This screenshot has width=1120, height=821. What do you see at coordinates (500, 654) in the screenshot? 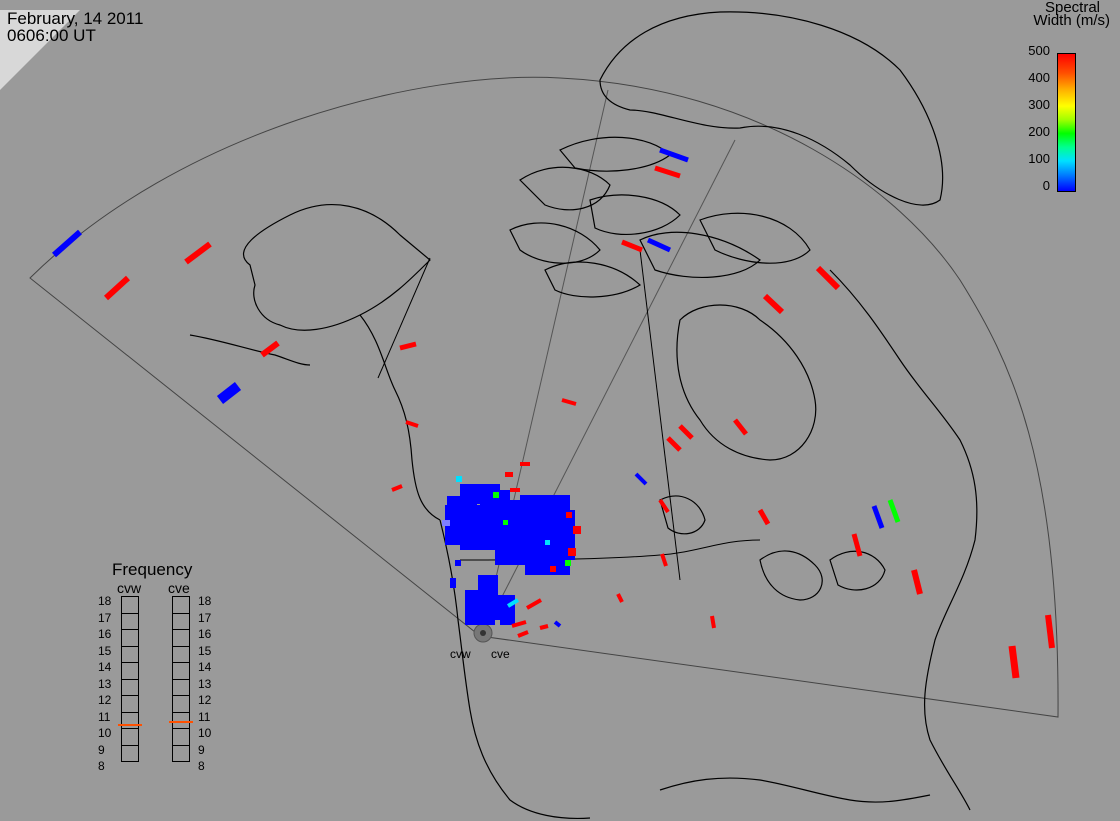
I see `site-label-cve: cve` at bounding box center [500, 654].